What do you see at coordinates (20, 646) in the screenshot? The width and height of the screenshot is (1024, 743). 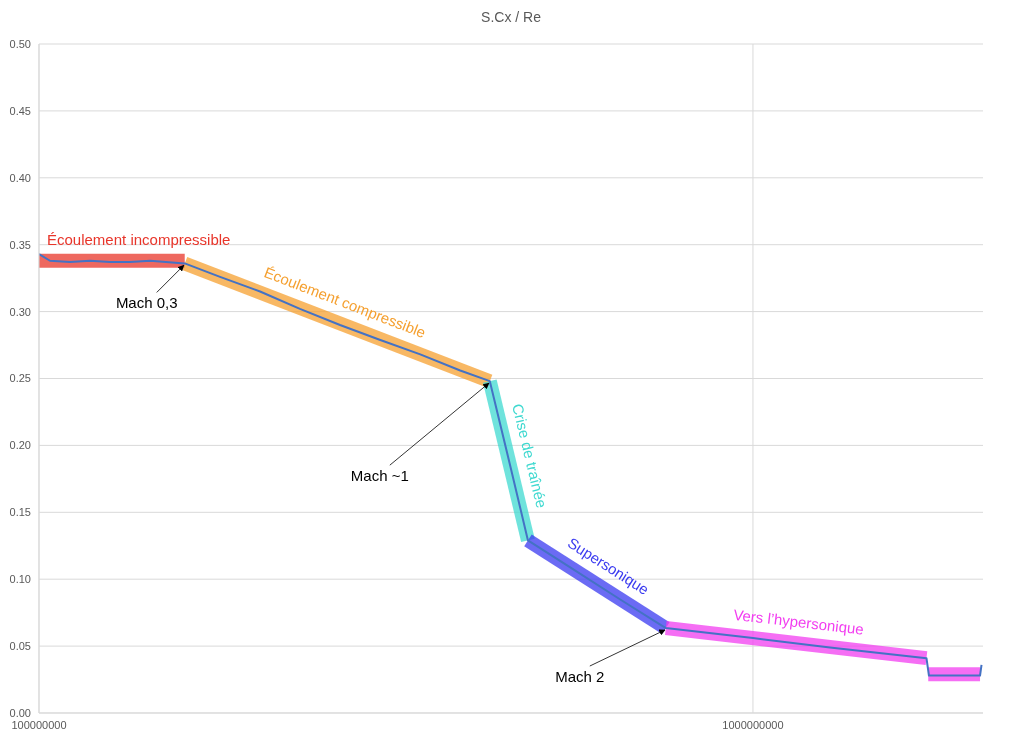 I see `y-tick-label: 0.05` at bounding box center [20, 646].